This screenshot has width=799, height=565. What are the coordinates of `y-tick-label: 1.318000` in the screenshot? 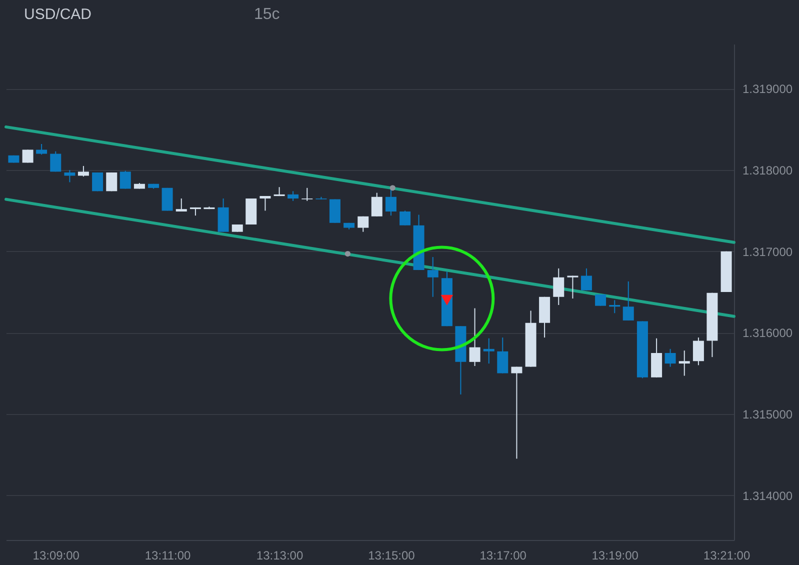 It's located at (767, 171).